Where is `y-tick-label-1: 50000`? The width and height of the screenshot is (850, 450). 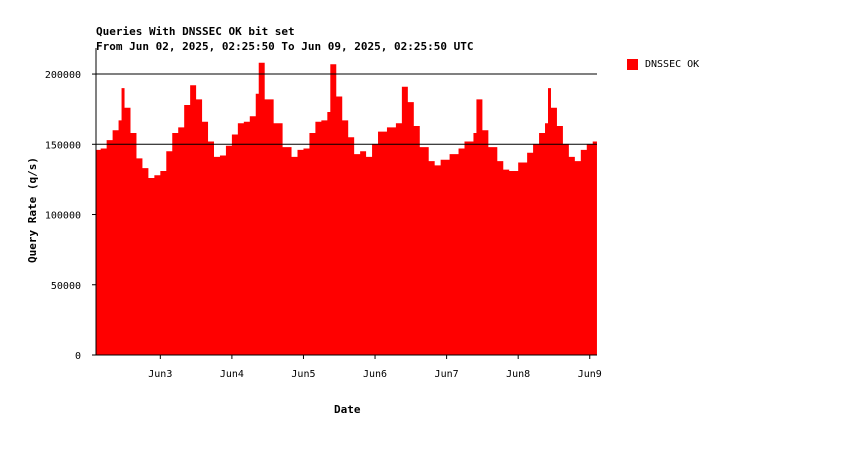 y-tick-label-1: 50000 is located at coordinates (66, 286).